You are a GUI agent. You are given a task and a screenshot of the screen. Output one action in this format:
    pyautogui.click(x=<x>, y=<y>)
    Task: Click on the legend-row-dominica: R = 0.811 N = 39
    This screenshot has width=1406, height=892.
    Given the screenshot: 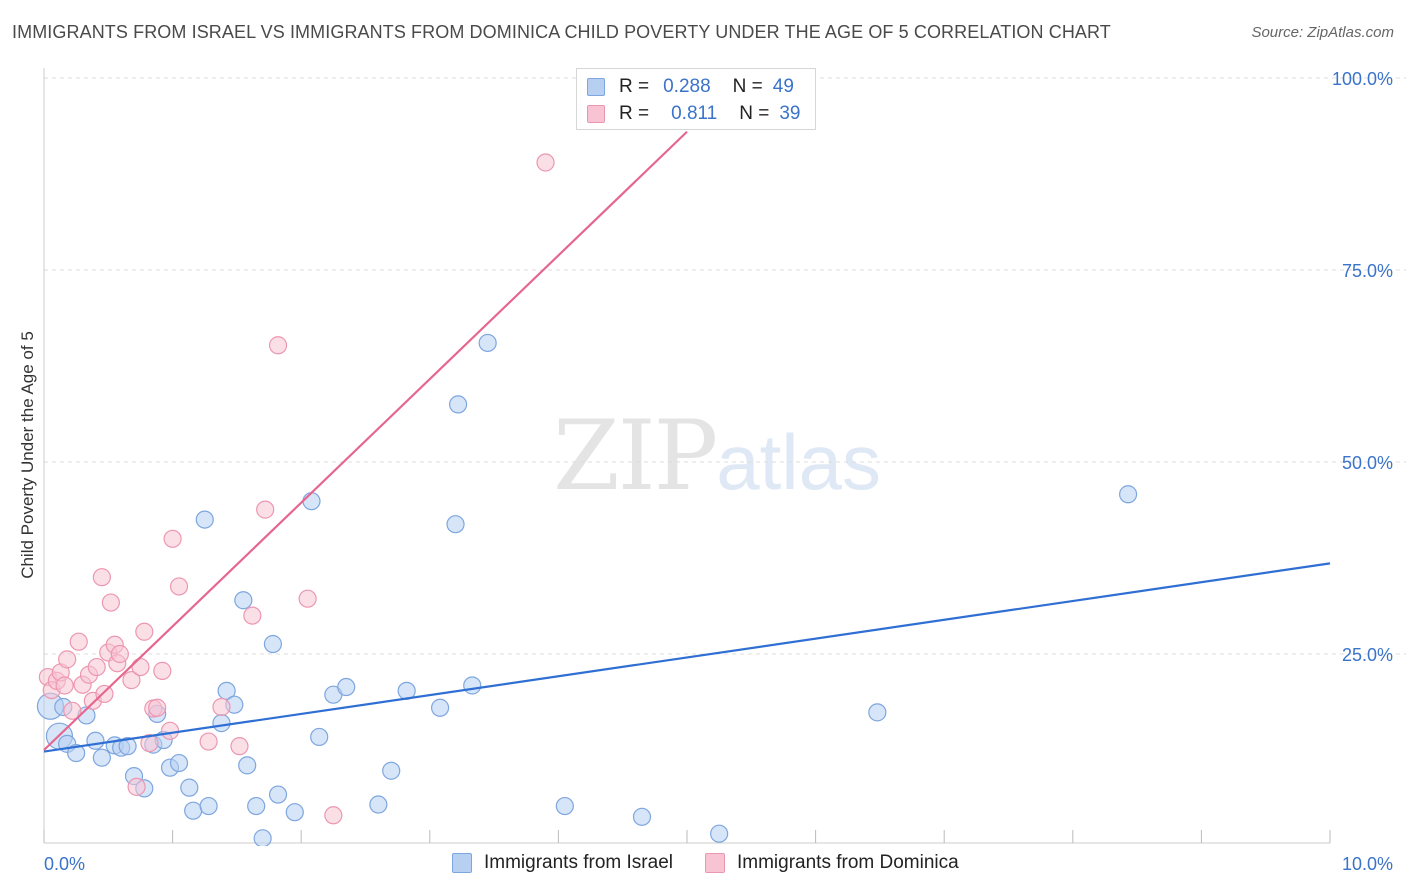 What is the action you would take?
    pyautogui.click(x=694, y=114)
    